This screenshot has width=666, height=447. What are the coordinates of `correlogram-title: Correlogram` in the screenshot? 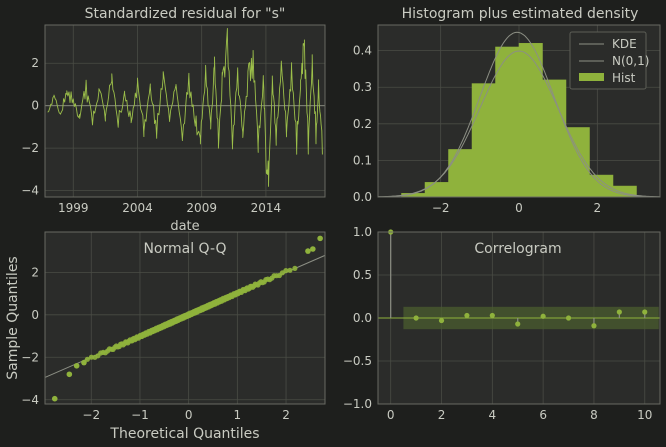 It's located at (517, 249).